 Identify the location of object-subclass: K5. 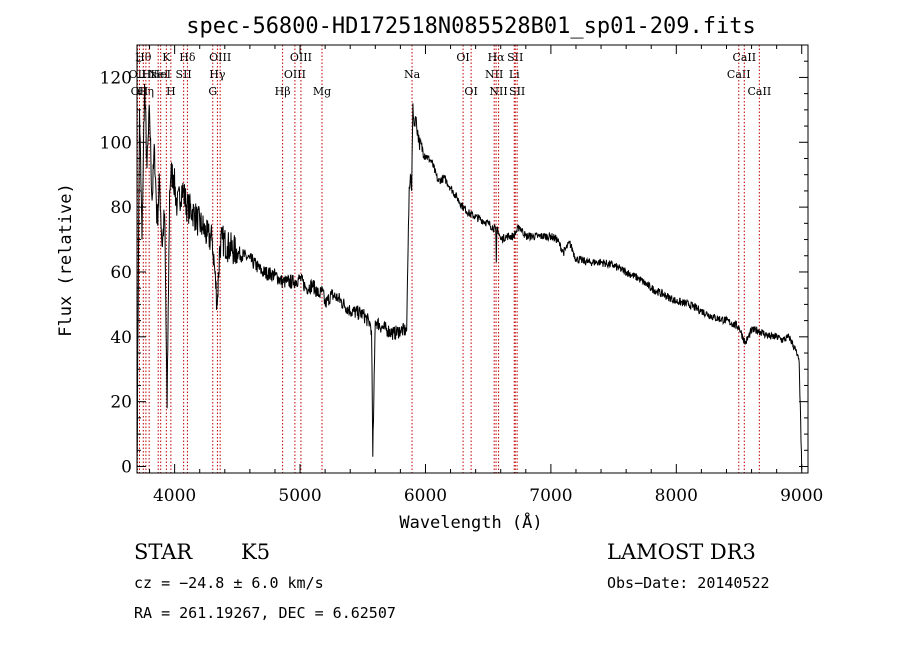
(256, 552).